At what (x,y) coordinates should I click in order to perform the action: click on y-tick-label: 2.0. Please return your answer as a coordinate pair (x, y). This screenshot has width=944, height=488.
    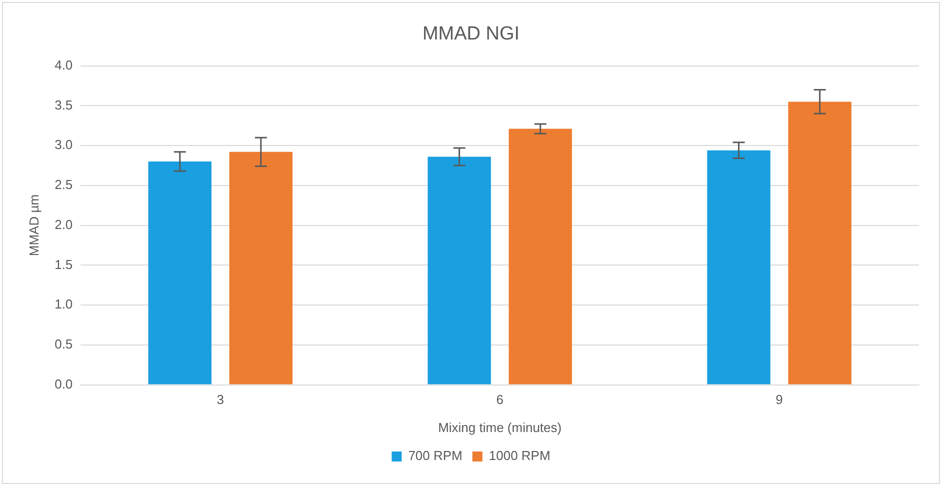
    Looking at the image, I should click on (63, 224).